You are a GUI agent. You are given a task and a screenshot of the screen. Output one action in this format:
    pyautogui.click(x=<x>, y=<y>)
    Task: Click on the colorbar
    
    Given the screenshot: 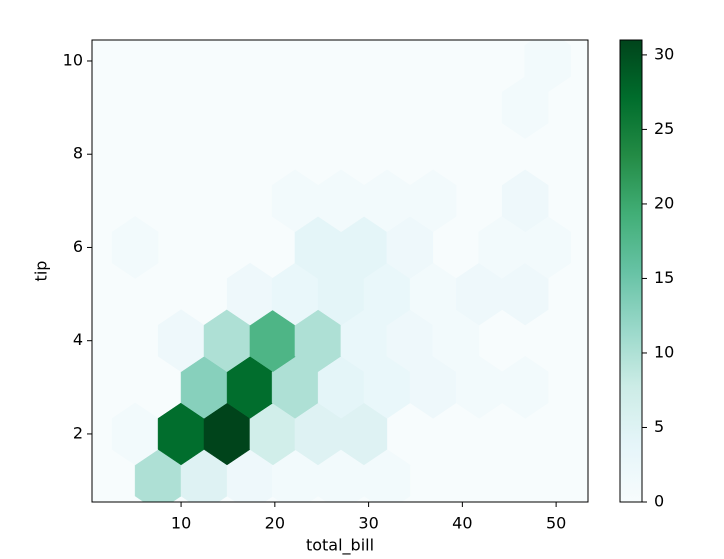 What is the action you would take?
    pyautogui.click(x=631, y=271)
    